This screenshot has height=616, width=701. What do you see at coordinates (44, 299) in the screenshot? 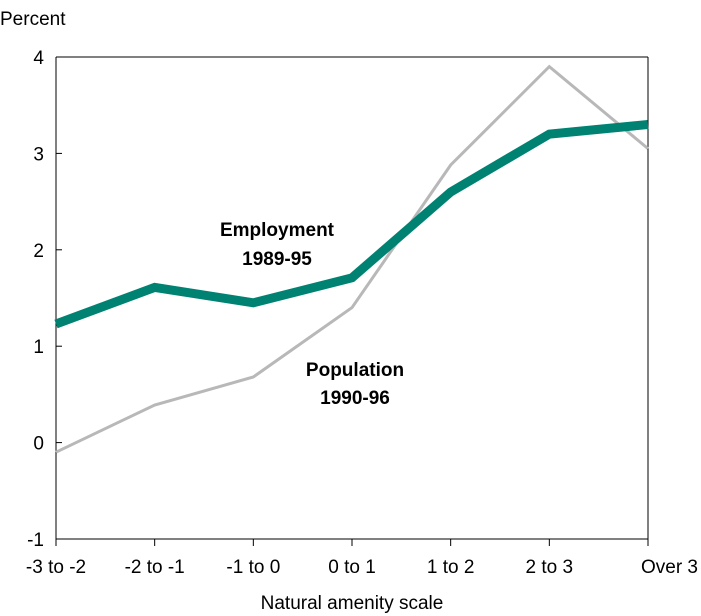
I see `y-axis-ticks: -1 0 1 2 3 4` at bounding box center [44, 299].